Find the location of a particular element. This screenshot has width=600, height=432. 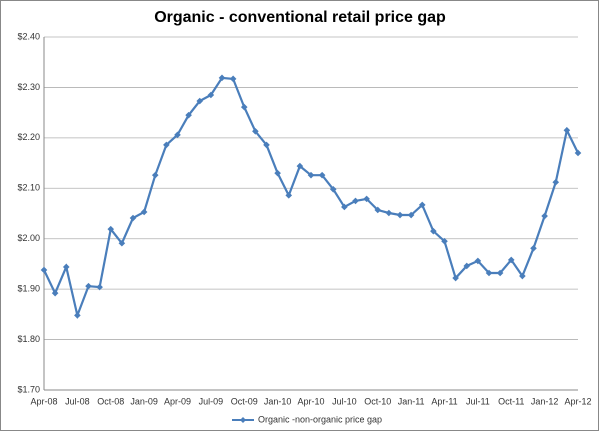

x-tick-label: Jul-09 is located at coordinates (211, 401).